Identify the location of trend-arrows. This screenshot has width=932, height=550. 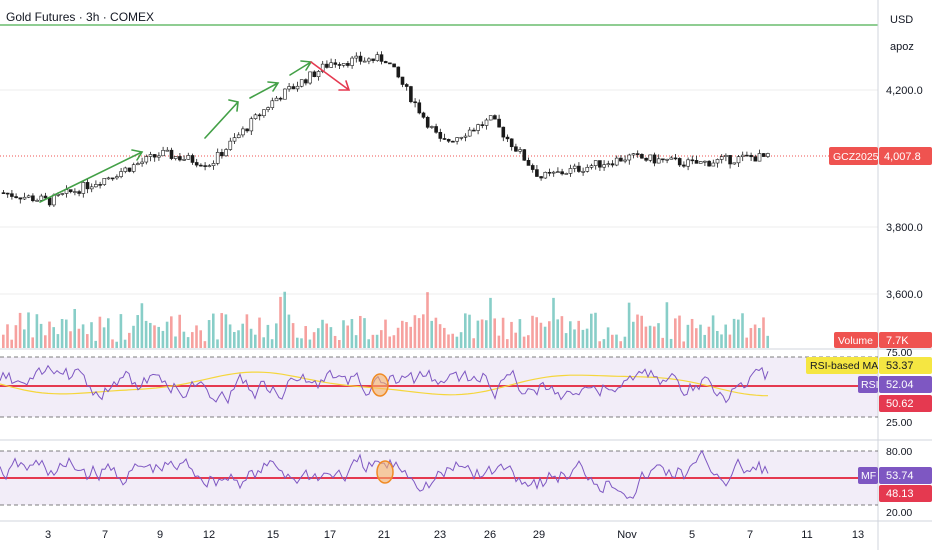
(195, 131).